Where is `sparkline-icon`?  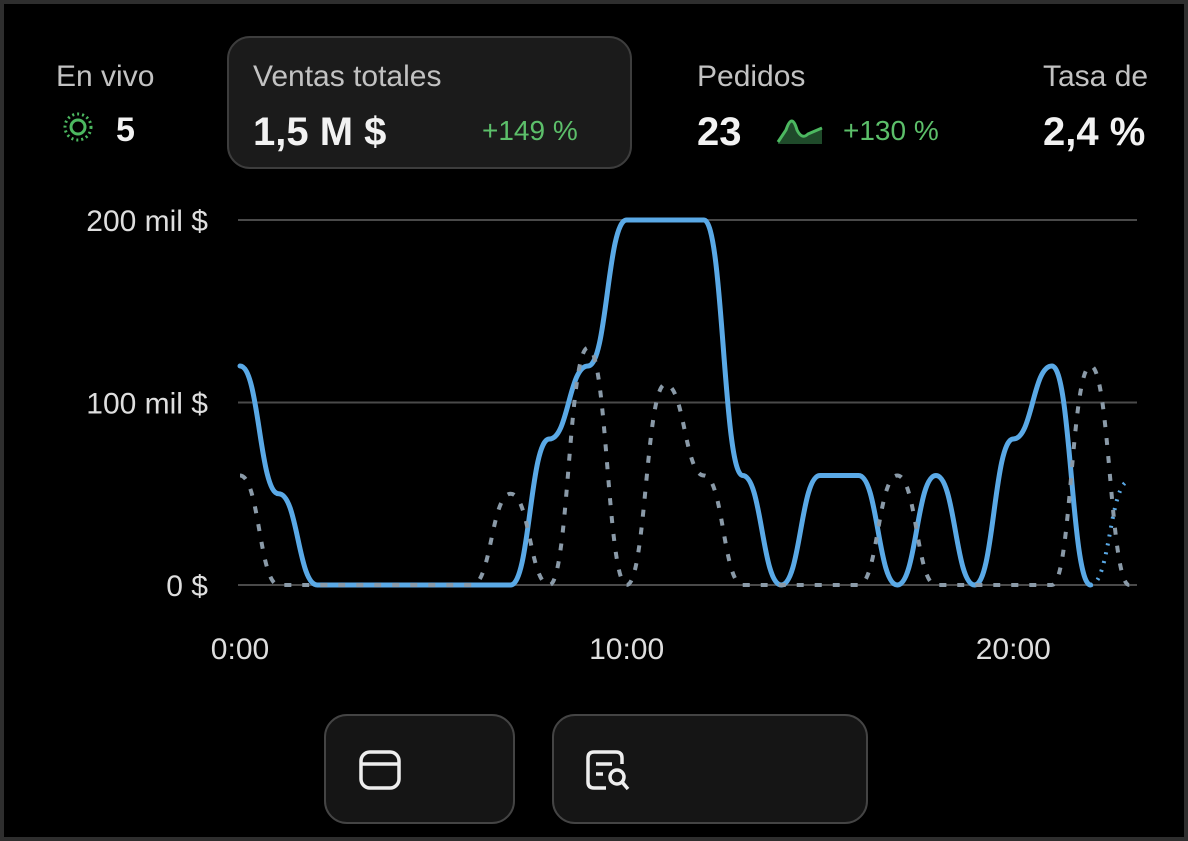
sparkline-icon is located at coordinates (800, 132).